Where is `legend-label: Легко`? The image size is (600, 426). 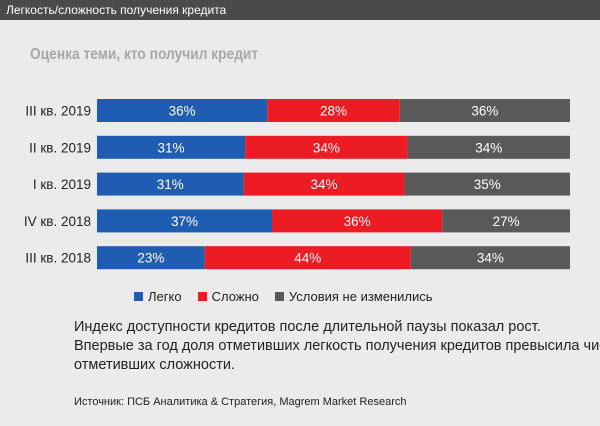 legend-label: Легко is located at coordinates (165, 296).